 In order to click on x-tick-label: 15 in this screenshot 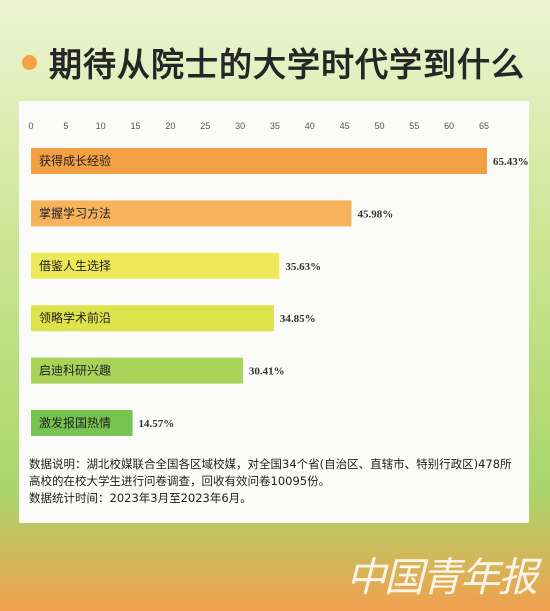, I will do `click(136, 126)`.